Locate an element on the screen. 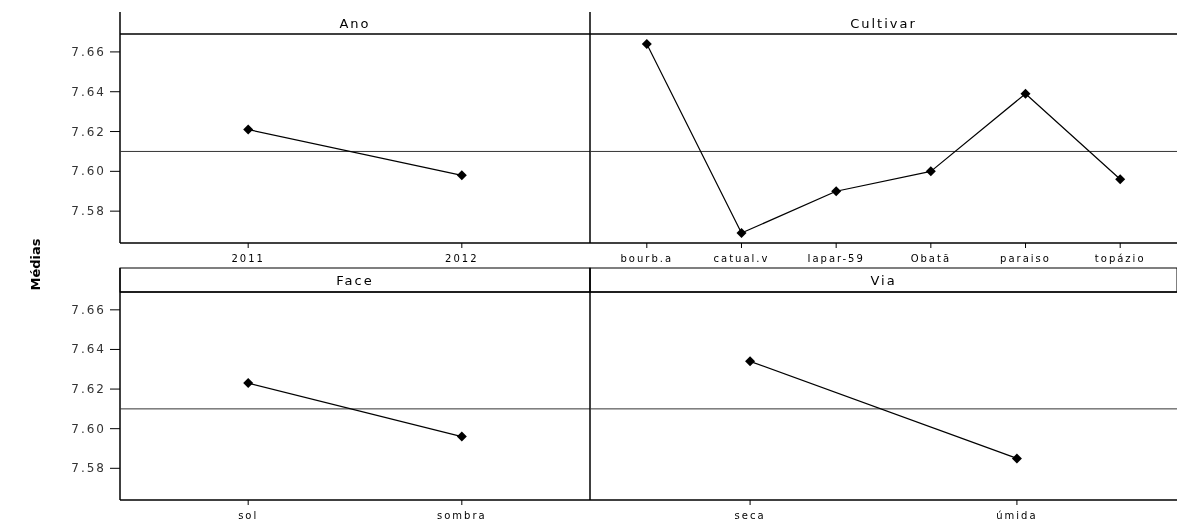 Image resolution: width=1177 pixels, height=529 pixels. x-tick-label: 2011 is located at coordinates (248, 258).